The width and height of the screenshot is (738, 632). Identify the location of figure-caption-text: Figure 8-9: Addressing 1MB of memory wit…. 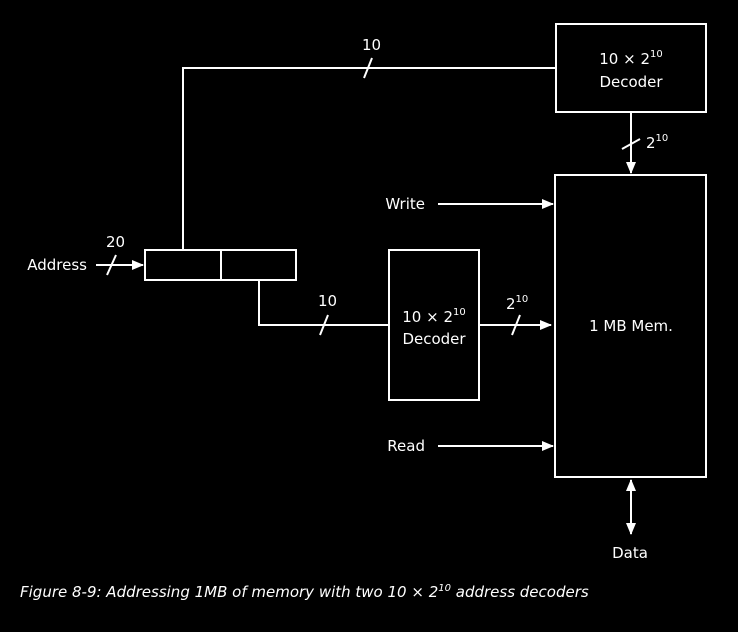
(229, 592).